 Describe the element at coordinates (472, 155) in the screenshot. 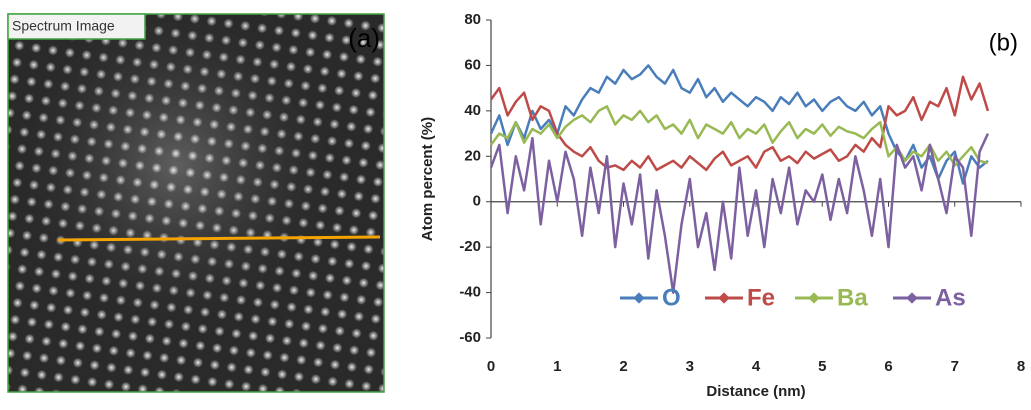

I see `y-tick-label: 20` at that location.